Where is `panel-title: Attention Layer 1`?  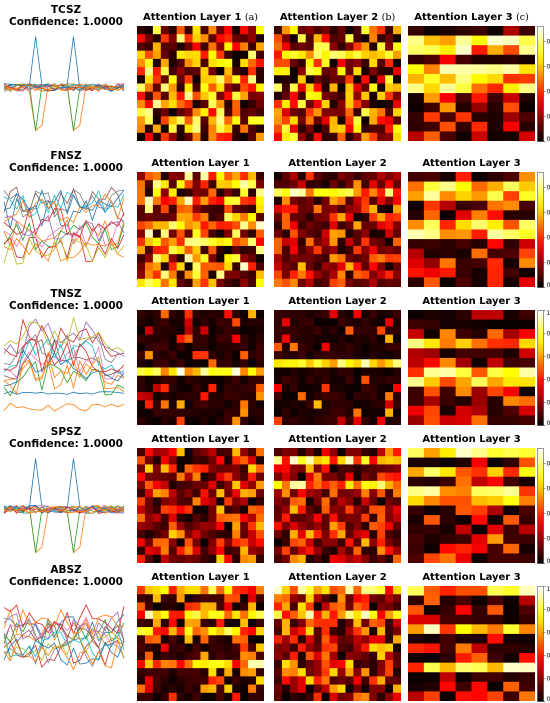
panel-title: Attention Layer 1 is located at coordinates (200, 302).